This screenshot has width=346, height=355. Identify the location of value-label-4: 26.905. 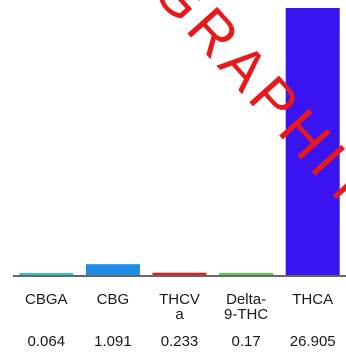
(313, 341).